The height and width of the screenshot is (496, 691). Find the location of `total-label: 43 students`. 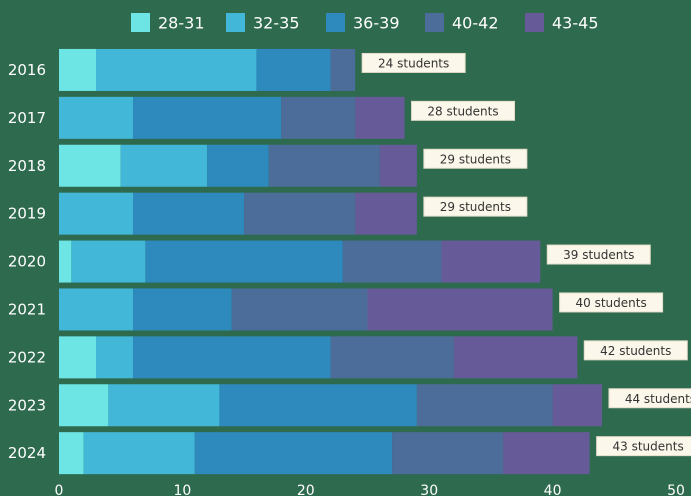

total-label: 43 students is located at coordinates (648, 447).